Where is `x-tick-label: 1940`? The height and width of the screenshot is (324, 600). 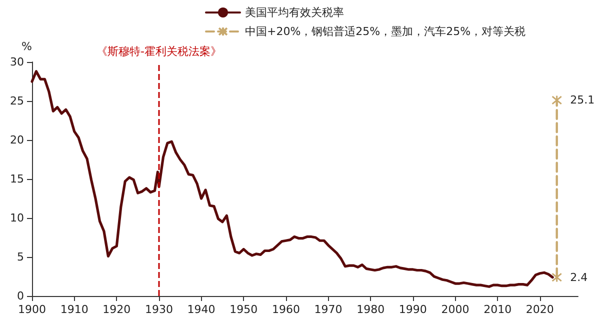
x-tick-label: 1940 is located at coordinates (201, 309).